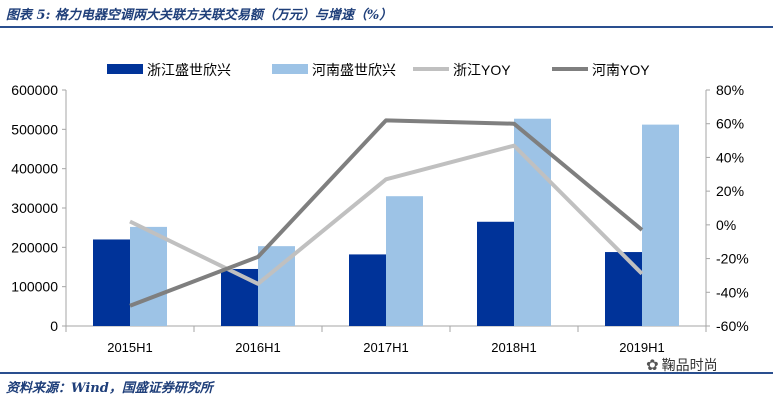  I want to click on x-tick-label: 2016H1, so click(258, 347).